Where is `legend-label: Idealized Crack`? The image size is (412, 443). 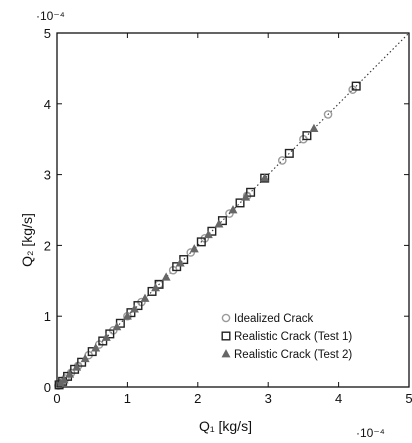 legend-label: Idealized Crack is located at coordinates (274, 319).